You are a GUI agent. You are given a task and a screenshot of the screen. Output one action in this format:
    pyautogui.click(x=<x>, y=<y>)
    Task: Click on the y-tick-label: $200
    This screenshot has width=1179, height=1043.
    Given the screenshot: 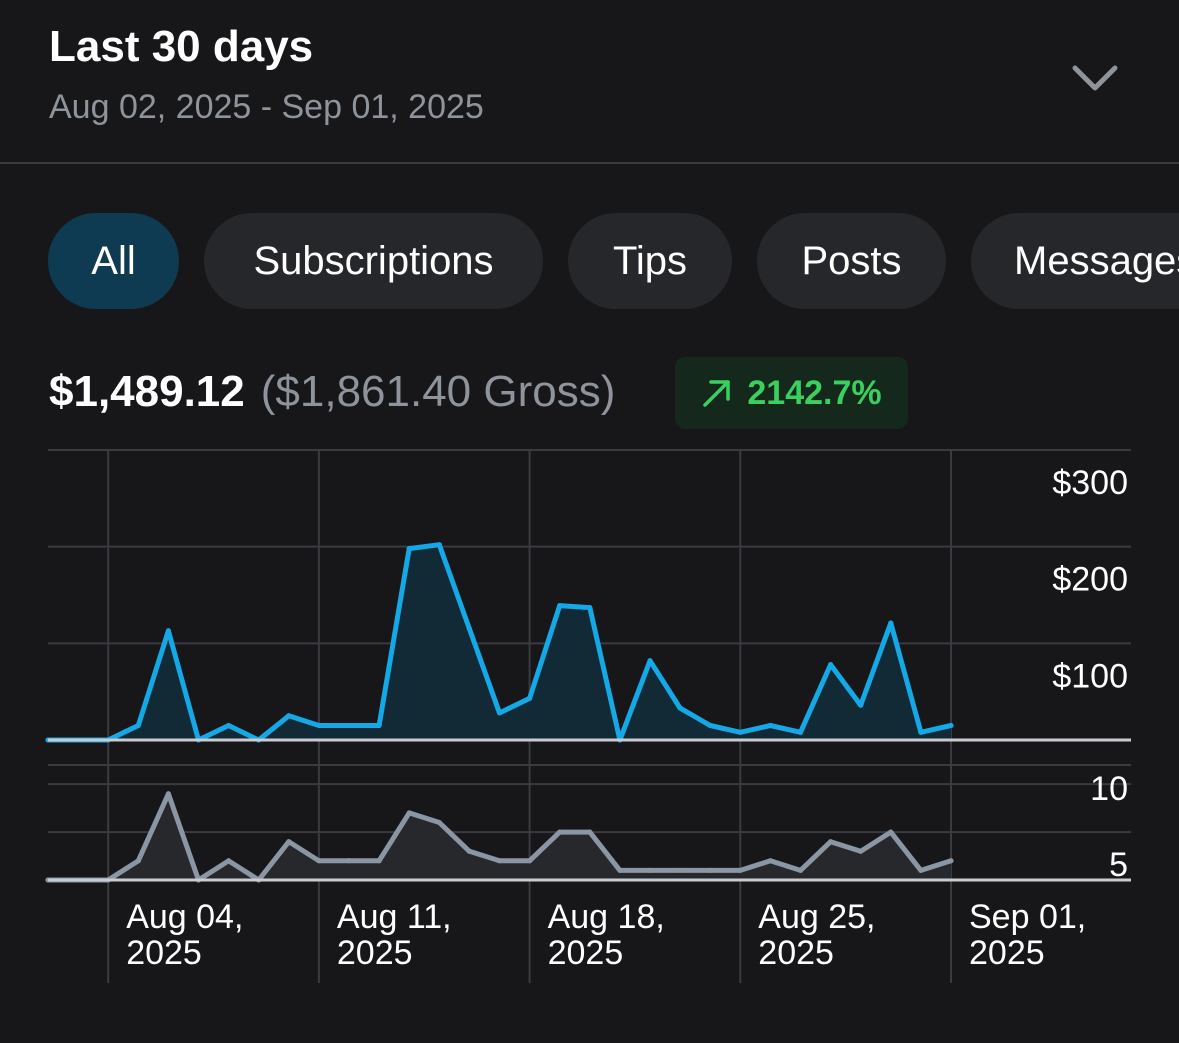 What is the action you would take?
    pyautogui.click(x=1090, y=580)
    